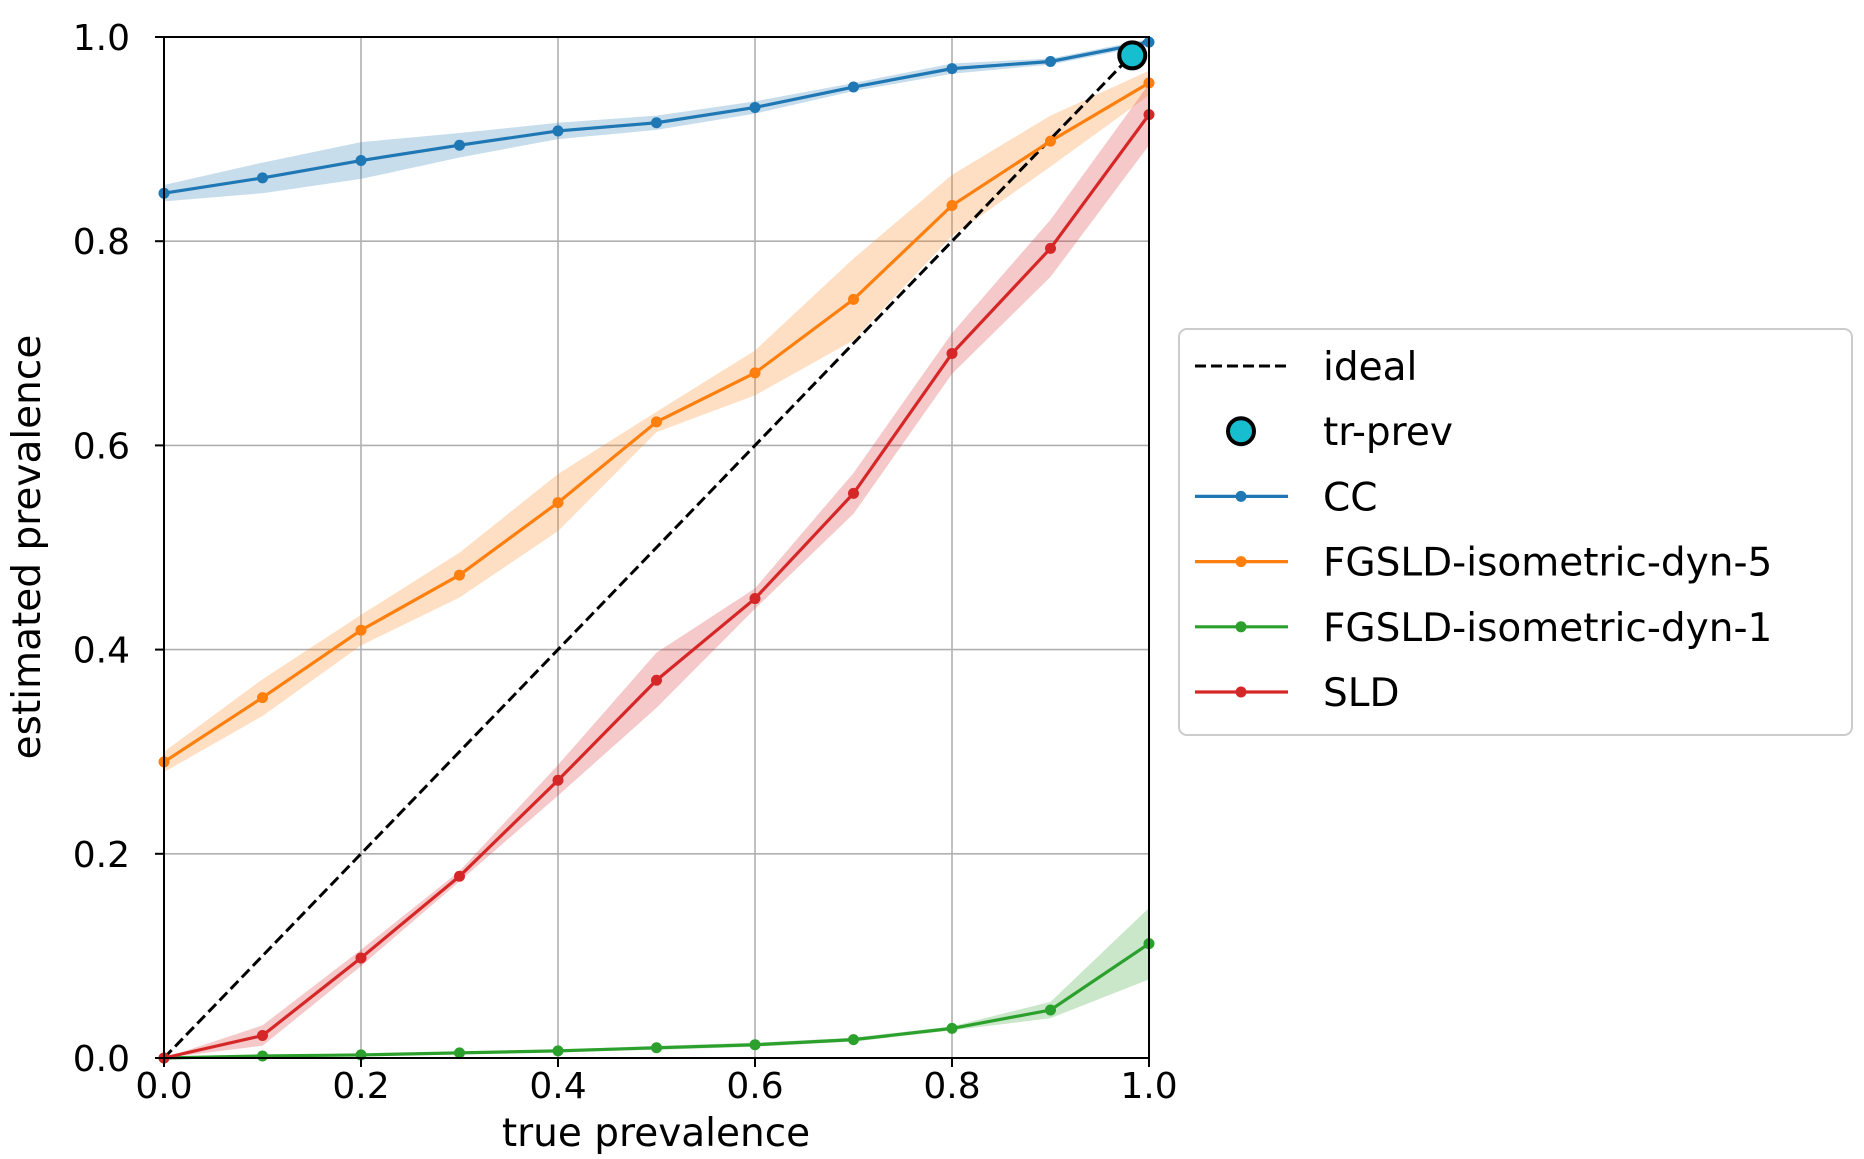 This screenshot has width=1864, height=1159. Describe the element at coordinates (1350, 497) in the screenshot. I see `legend-label: CC` at that location.